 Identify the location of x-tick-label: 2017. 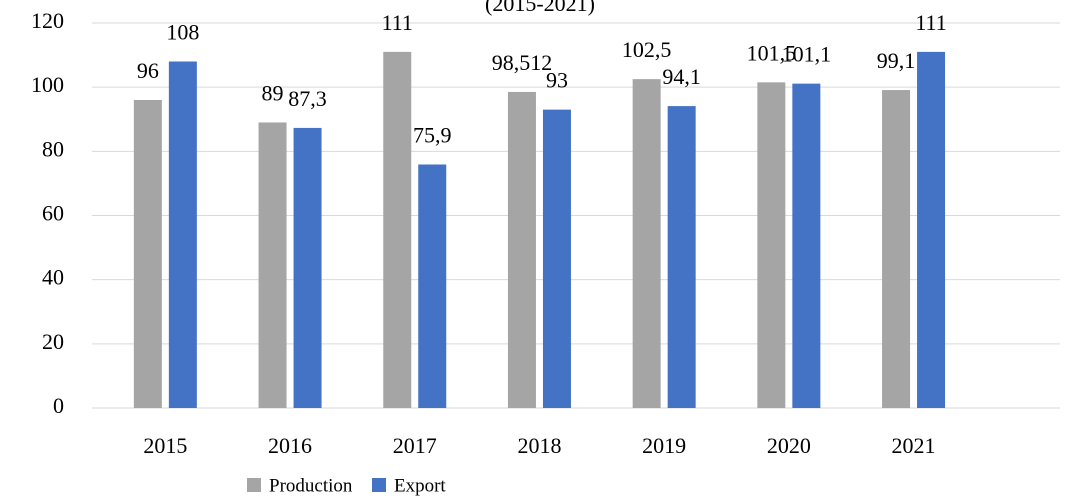
(415, 445).